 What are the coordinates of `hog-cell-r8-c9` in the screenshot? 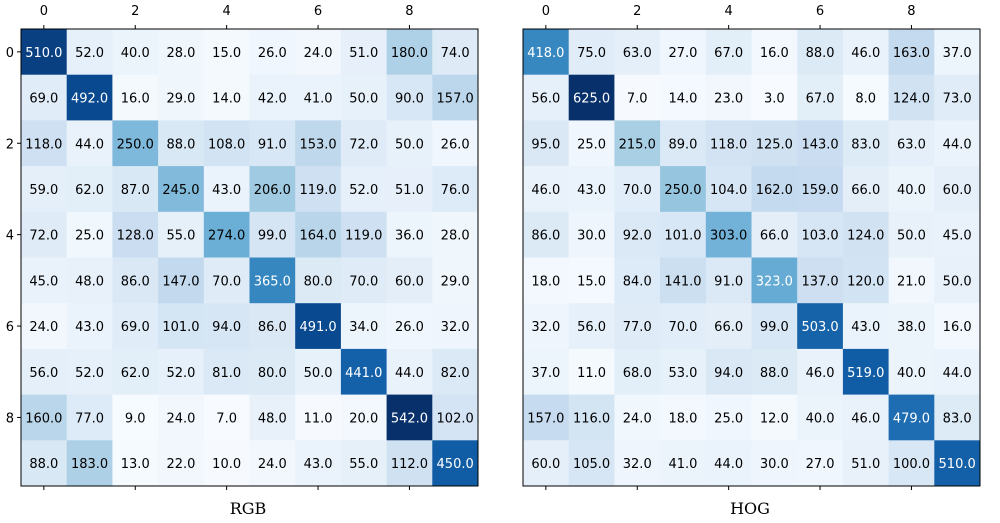 It's located at (957, 417).